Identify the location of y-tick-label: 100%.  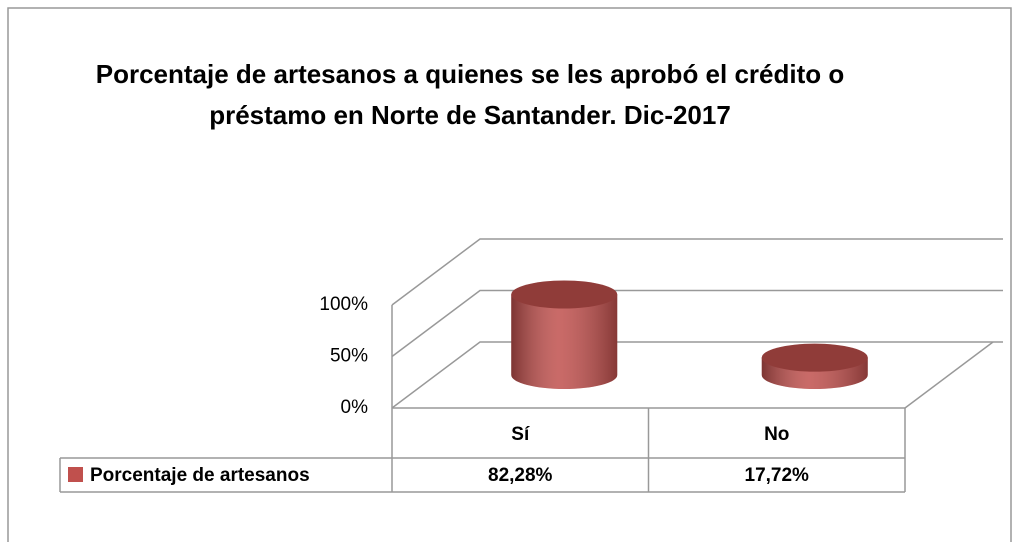
(343, 304).